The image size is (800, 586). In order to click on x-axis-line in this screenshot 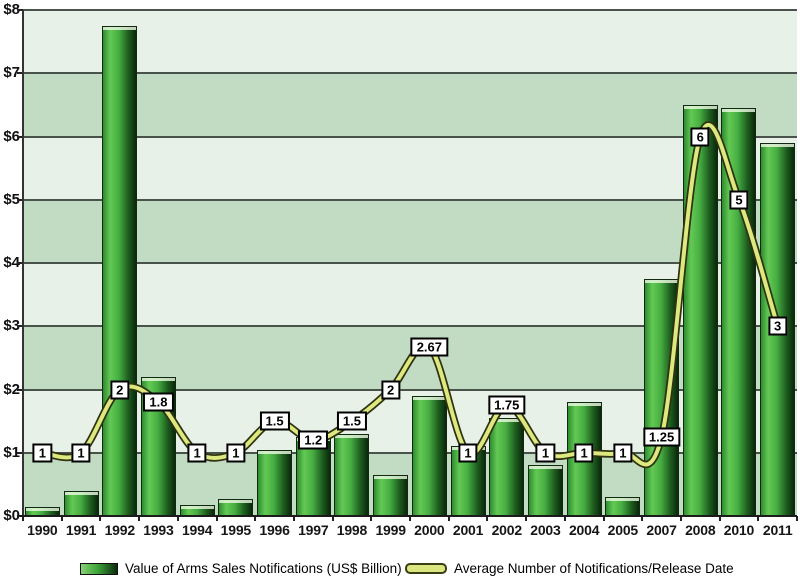, I will do `click(407, 516)`.